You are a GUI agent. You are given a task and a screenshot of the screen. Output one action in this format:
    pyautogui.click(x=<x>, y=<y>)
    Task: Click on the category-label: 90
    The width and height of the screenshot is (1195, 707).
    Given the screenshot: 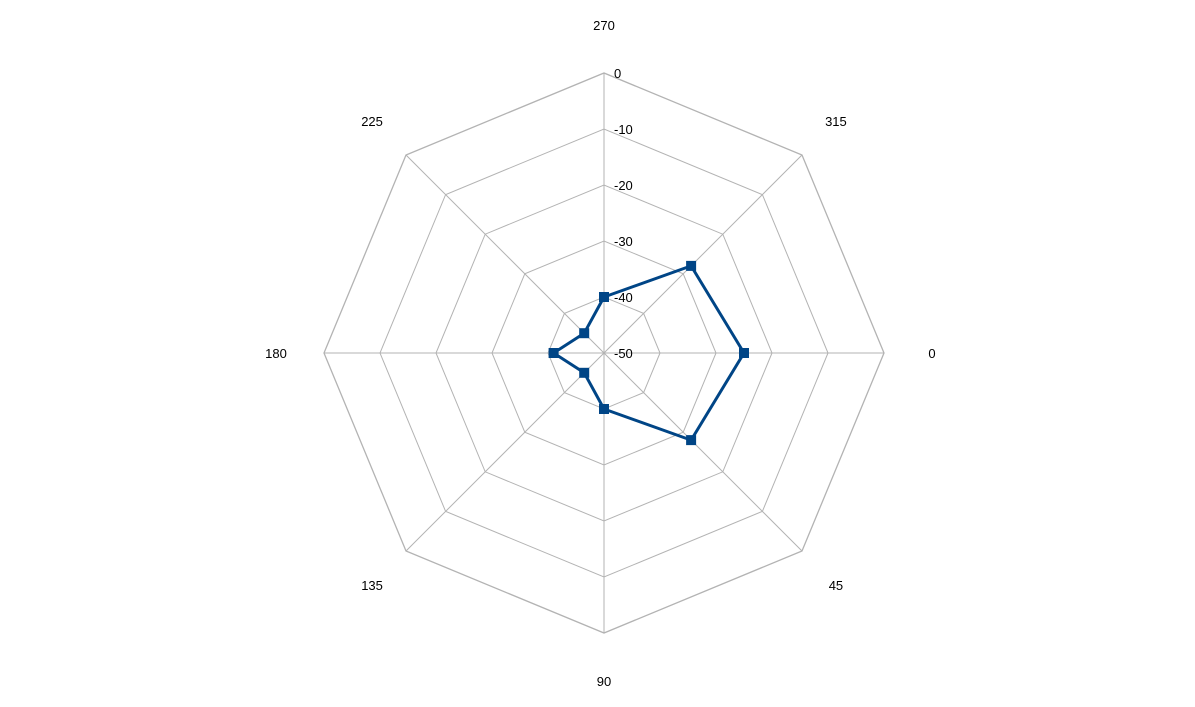 What is the action you would take?
    pyautogui.click(x=604, y=681)
    